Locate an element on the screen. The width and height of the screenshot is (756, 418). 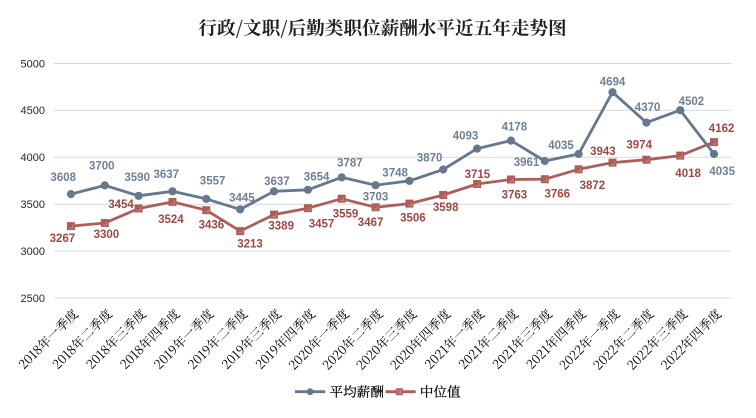
svg-text: 3267 is located at coordinates (63, 239).